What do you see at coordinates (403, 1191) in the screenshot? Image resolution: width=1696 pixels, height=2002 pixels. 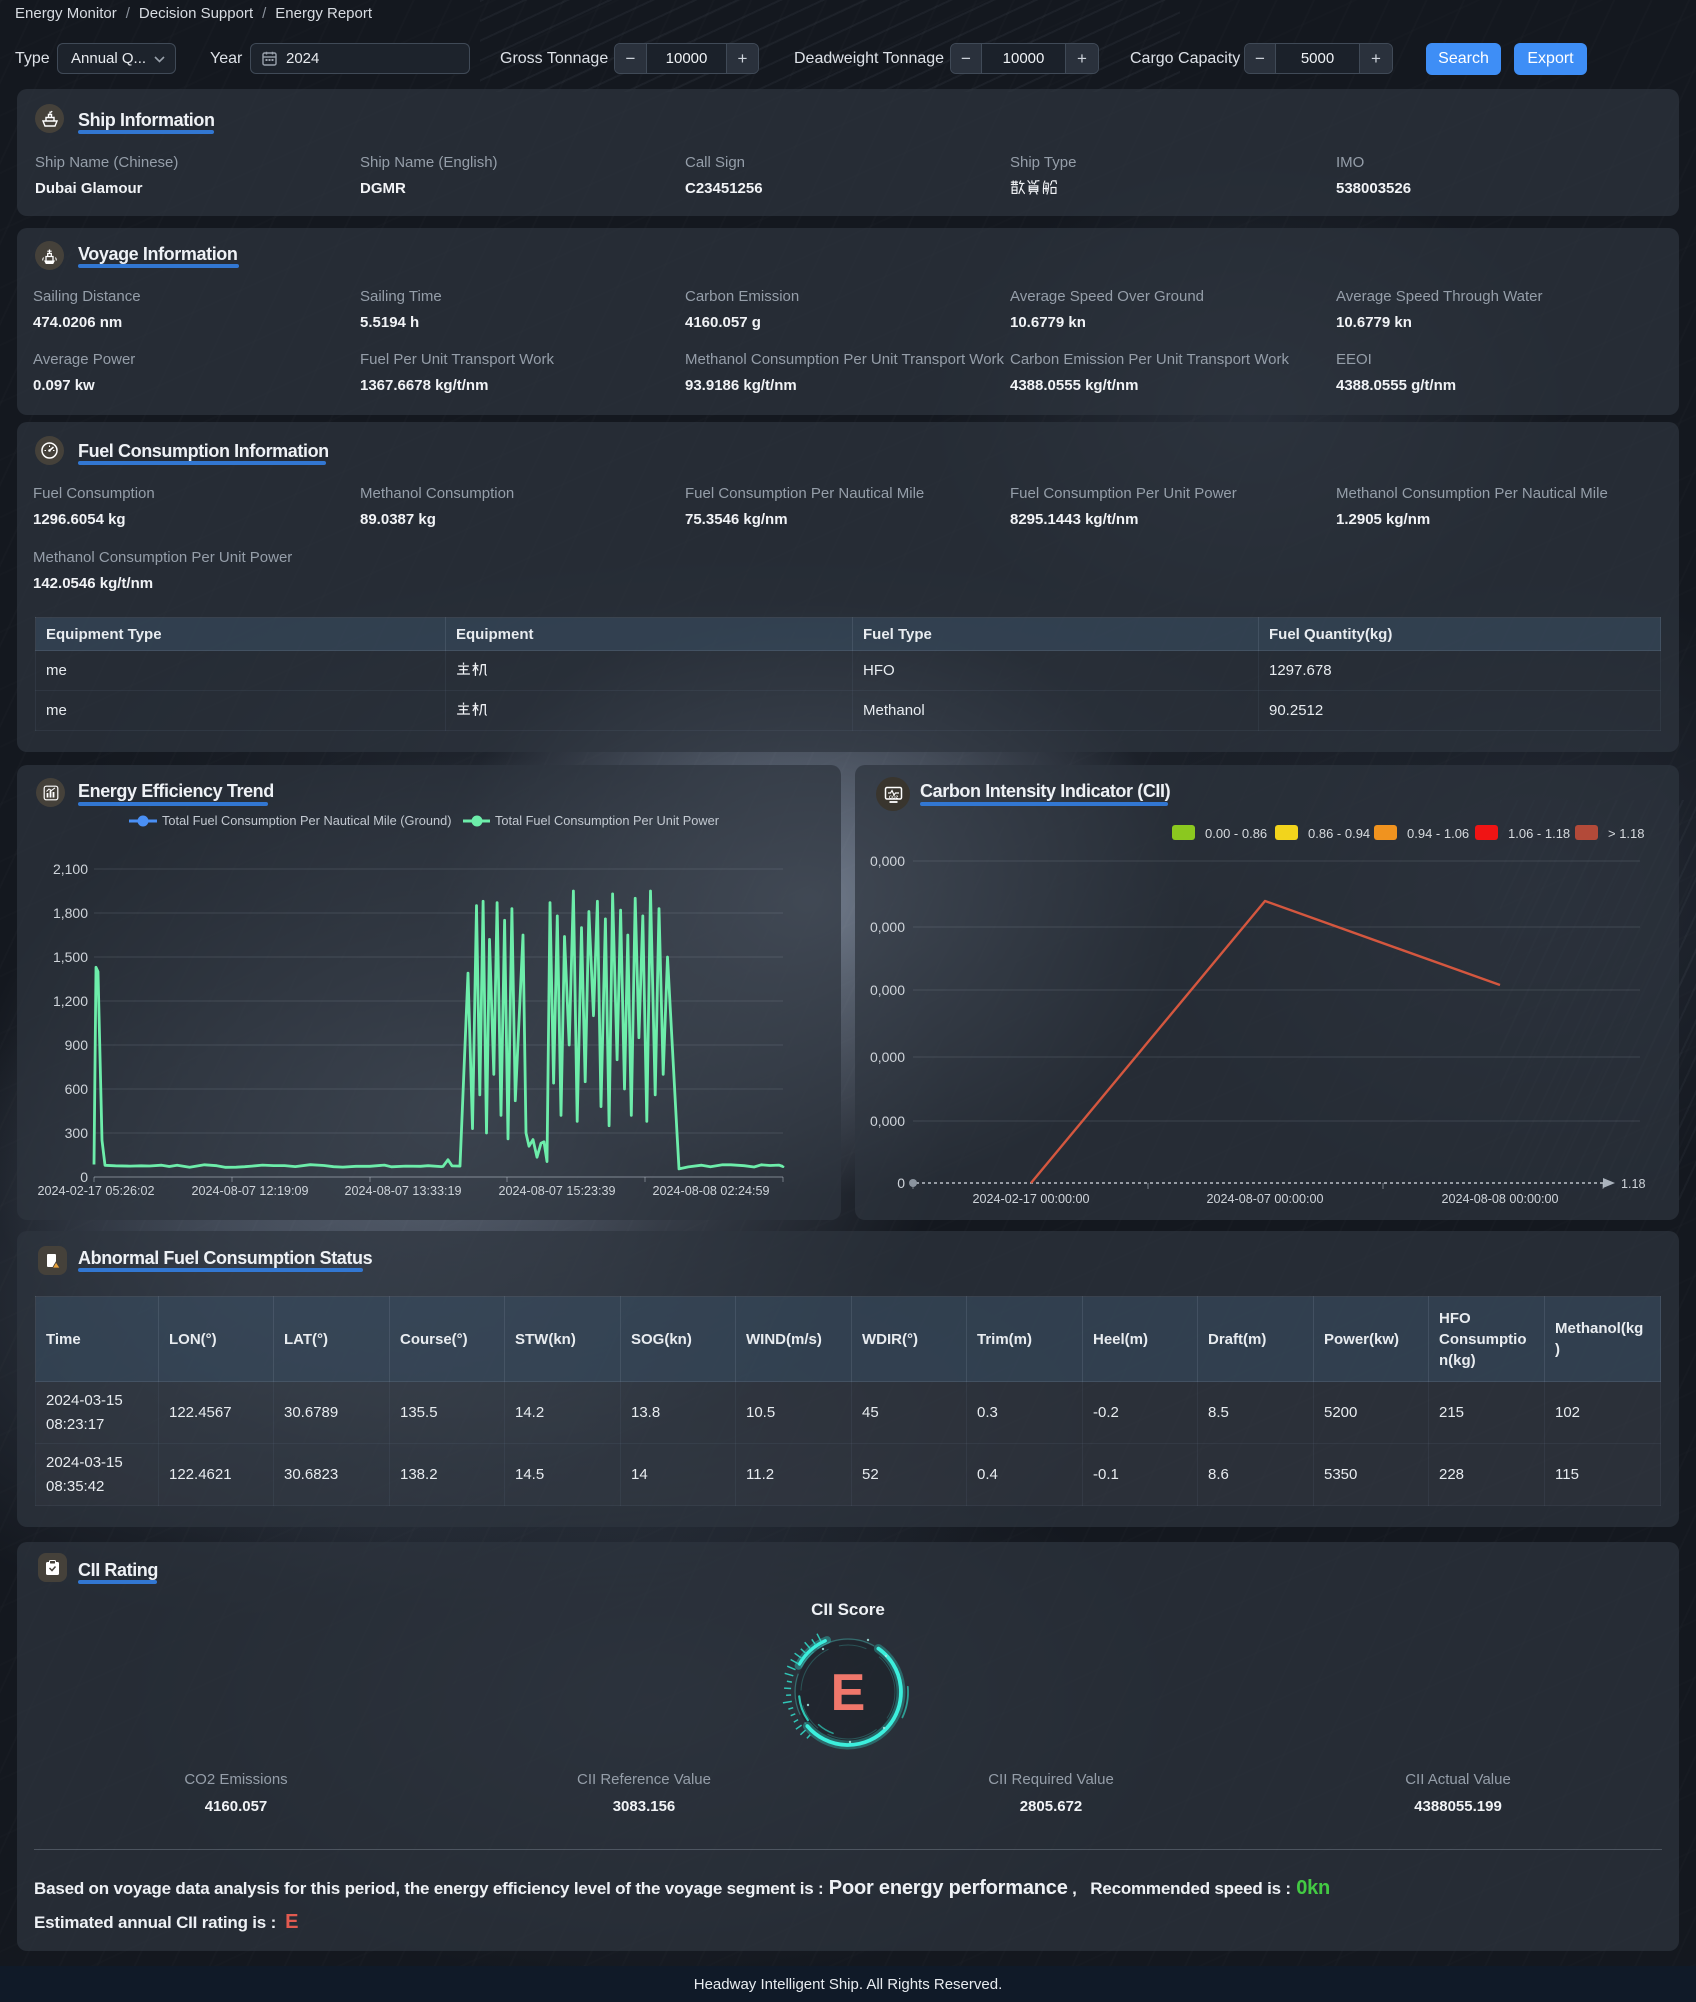 I see `svg-text: 2024-08-07 13:33:19` at bounding box center [403, 1191].